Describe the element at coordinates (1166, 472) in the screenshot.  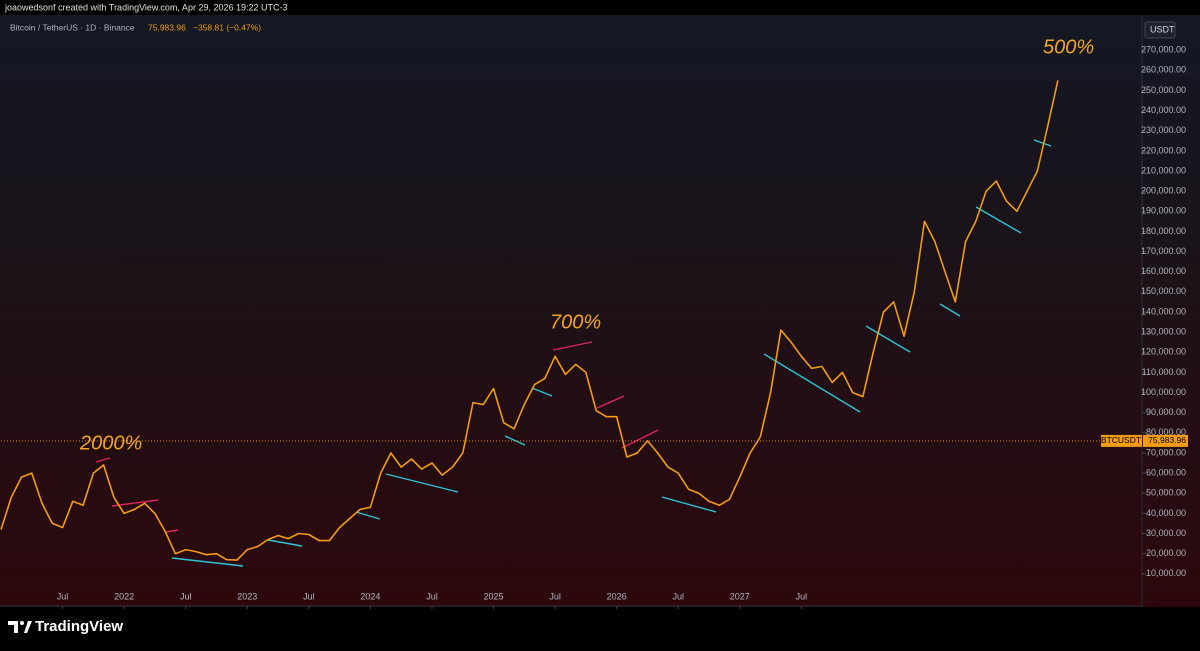
I see `y-tick-label: 60,000.00` at that location.